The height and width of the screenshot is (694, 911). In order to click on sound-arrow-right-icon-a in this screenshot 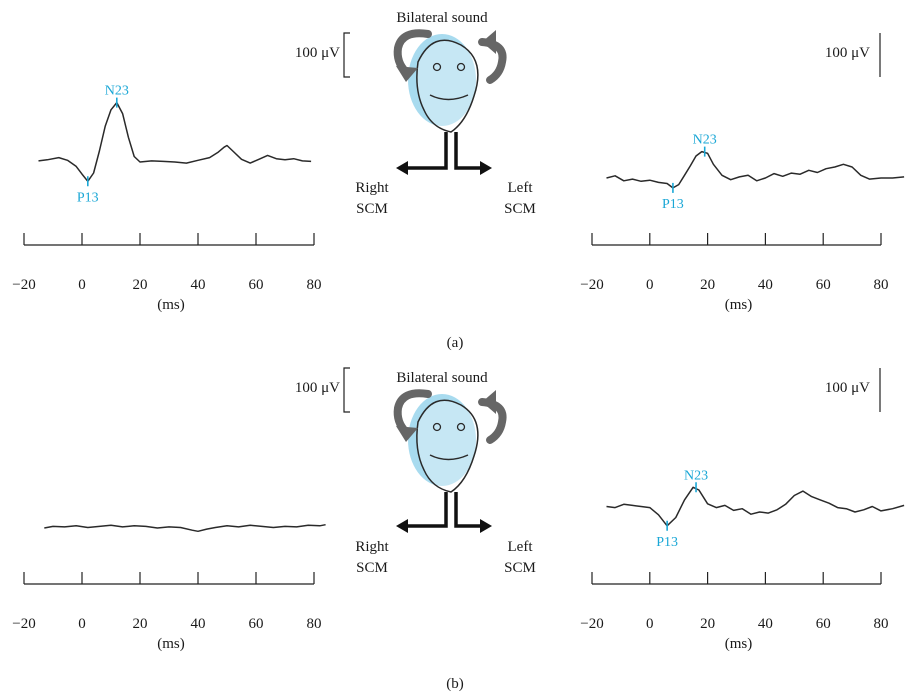, I will do `click(492, 57)`.